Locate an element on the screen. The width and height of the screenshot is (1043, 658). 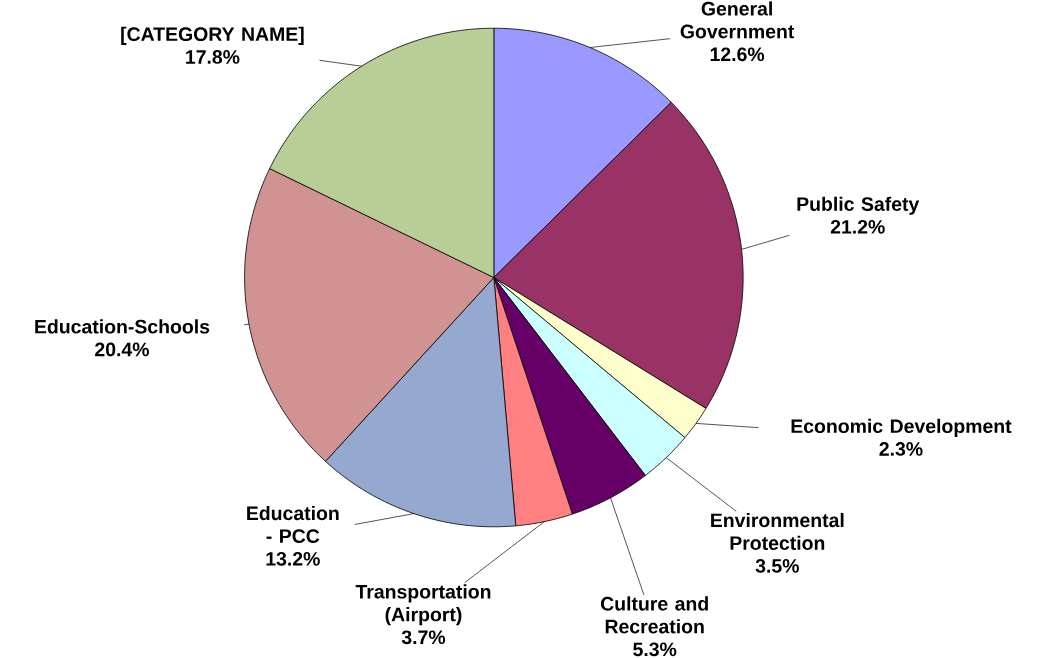
slice-label: [CATEGORY NAME] is located at coordinates (212, 36).